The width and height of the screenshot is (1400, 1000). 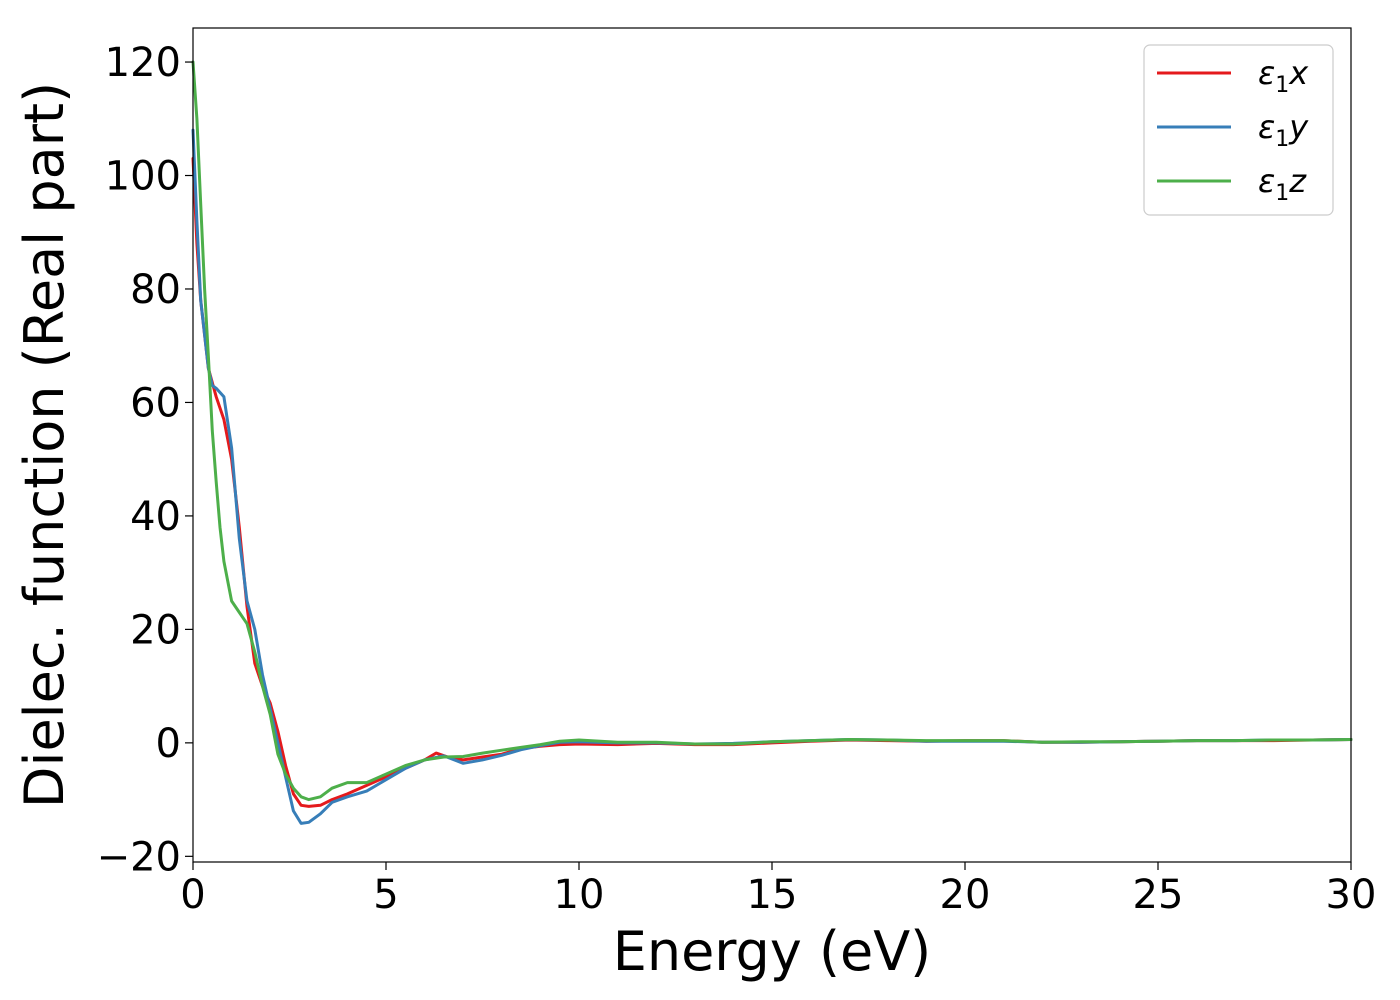 I want to click on x-tick-label: 25, so click(x=1158, y=895).